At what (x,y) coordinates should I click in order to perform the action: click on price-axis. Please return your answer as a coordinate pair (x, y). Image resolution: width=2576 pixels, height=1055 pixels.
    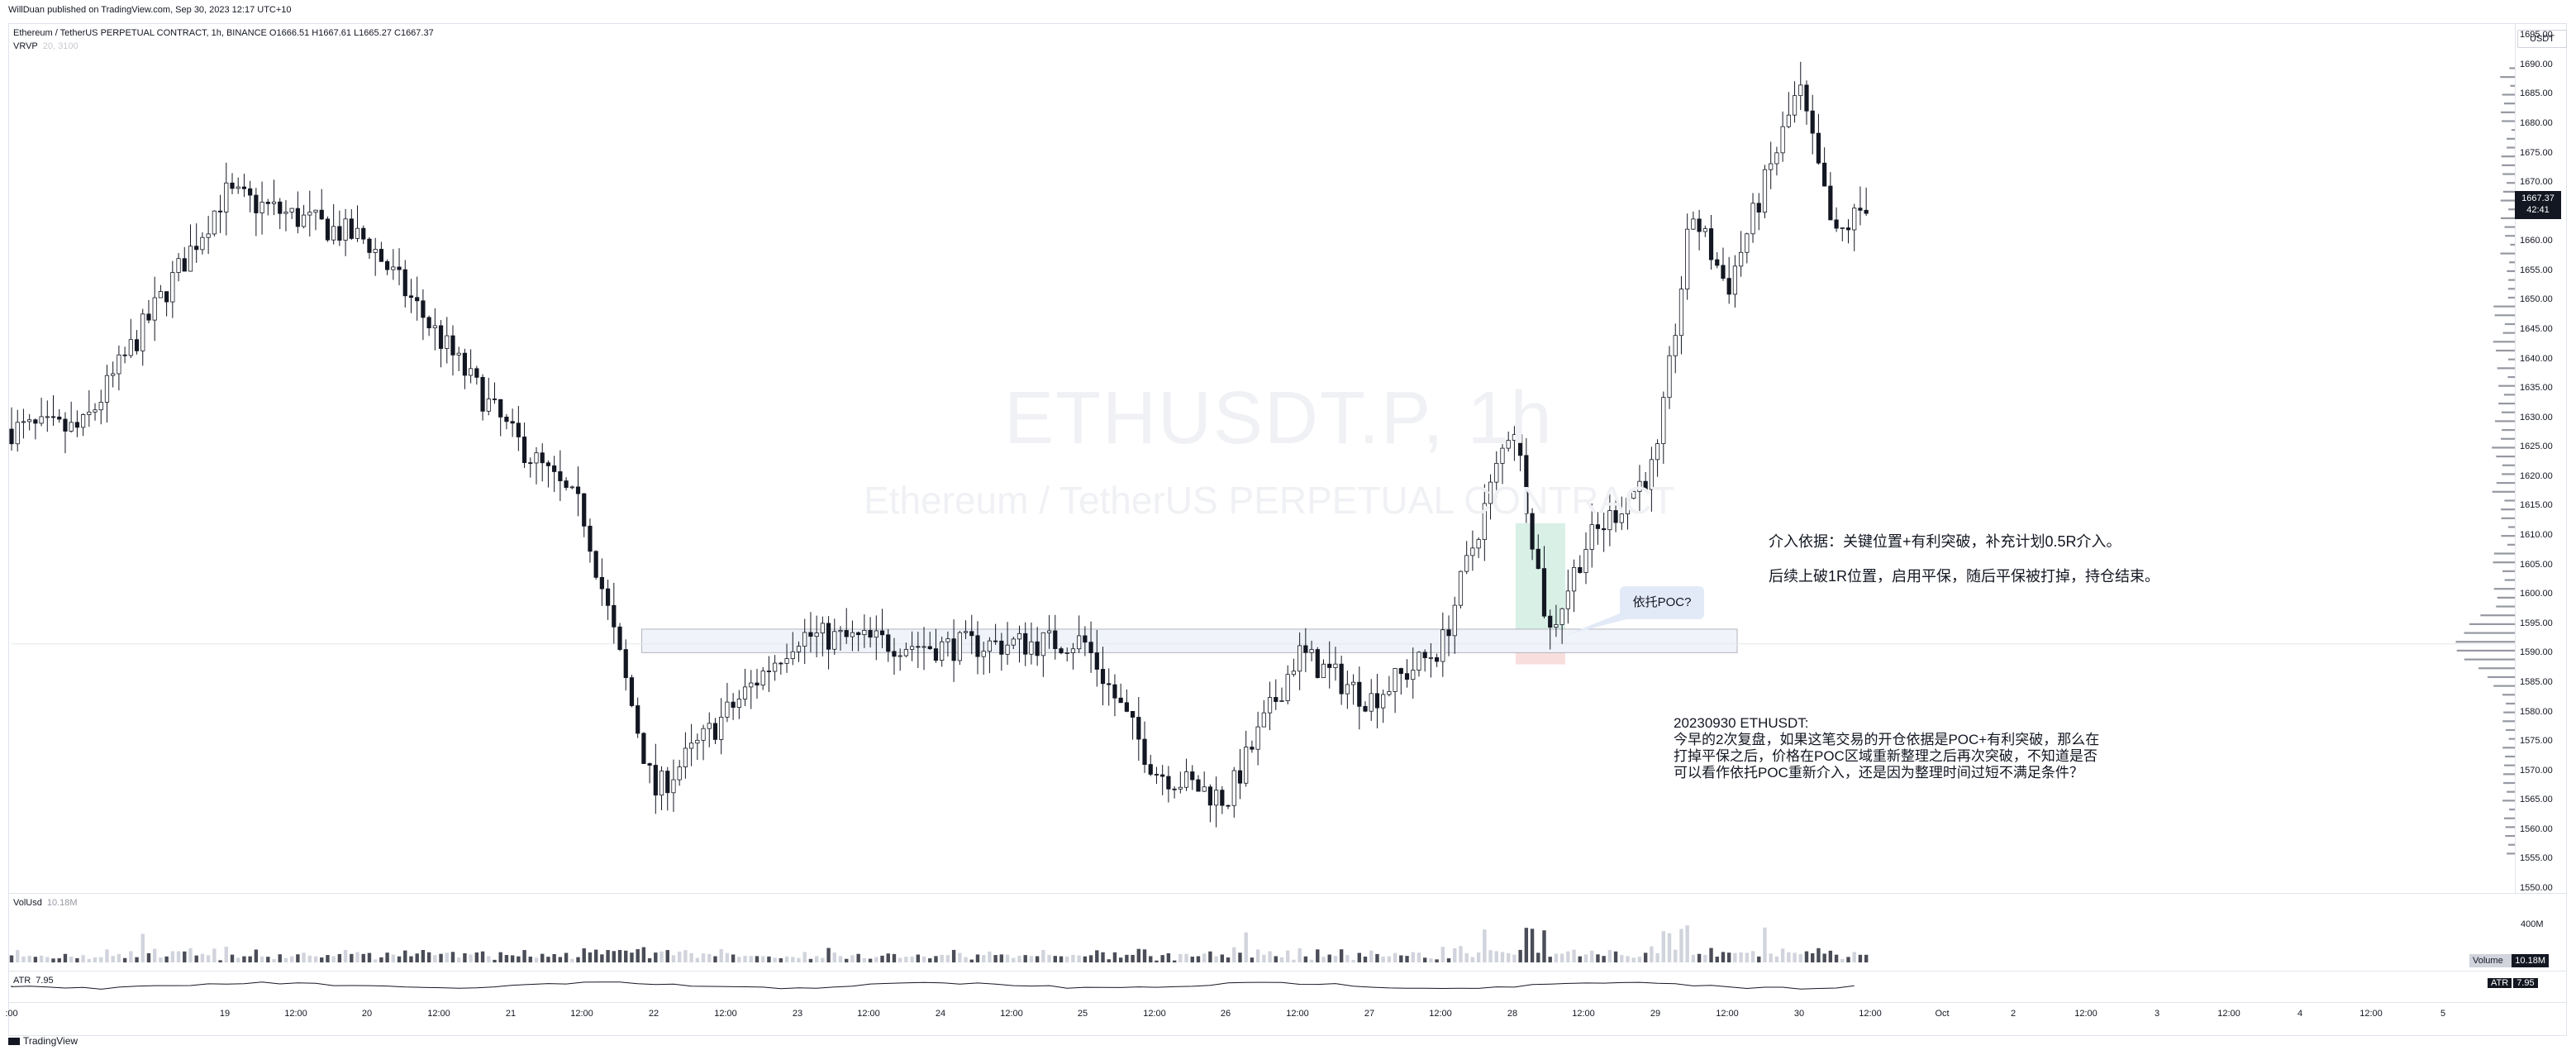
    Looking at the image, I should click on (2542, 458).